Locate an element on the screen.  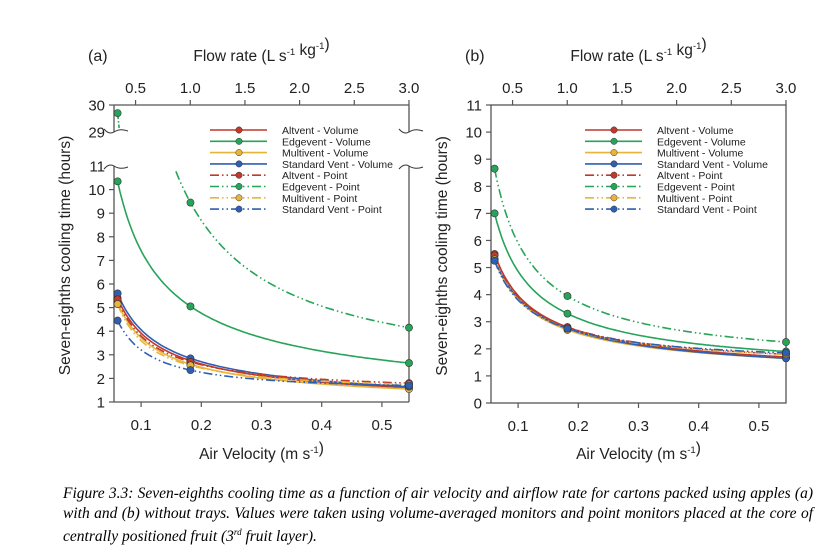
y-tick-label: 0 is located at coordinates (478, 404).